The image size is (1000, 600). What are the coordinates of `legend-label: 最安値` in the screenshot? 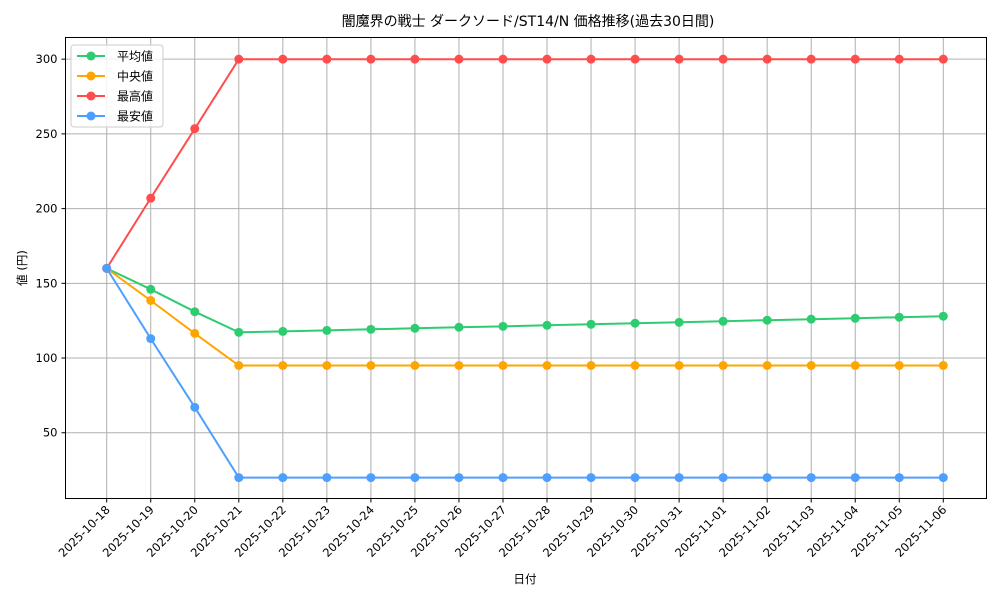 It's located at (135, 116).